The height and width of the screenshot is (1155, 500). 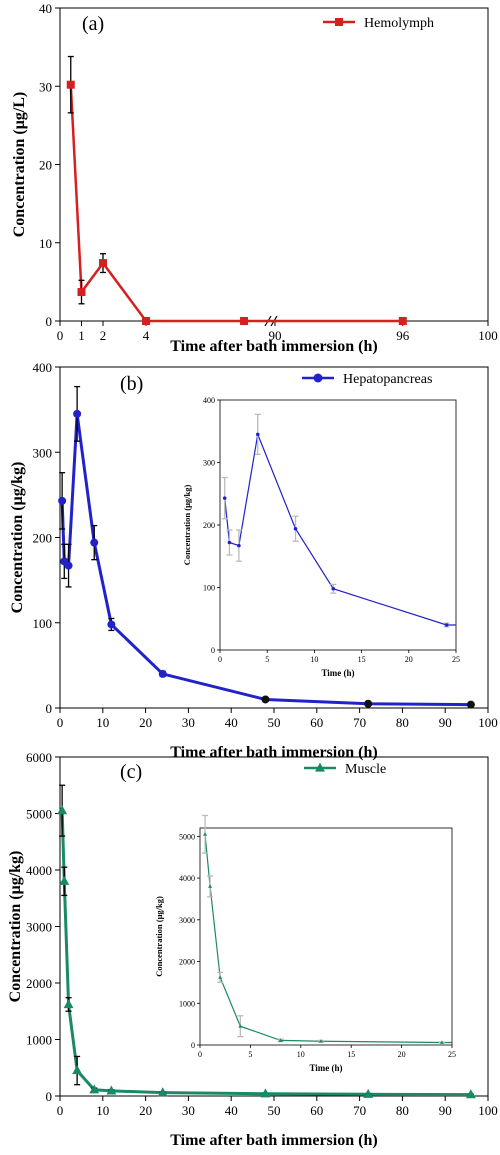 What do you see at coordinates (45, 8) in the screenshot?
I see `panel-a-y-tick-label: 40` at bounding box center [45, 8].